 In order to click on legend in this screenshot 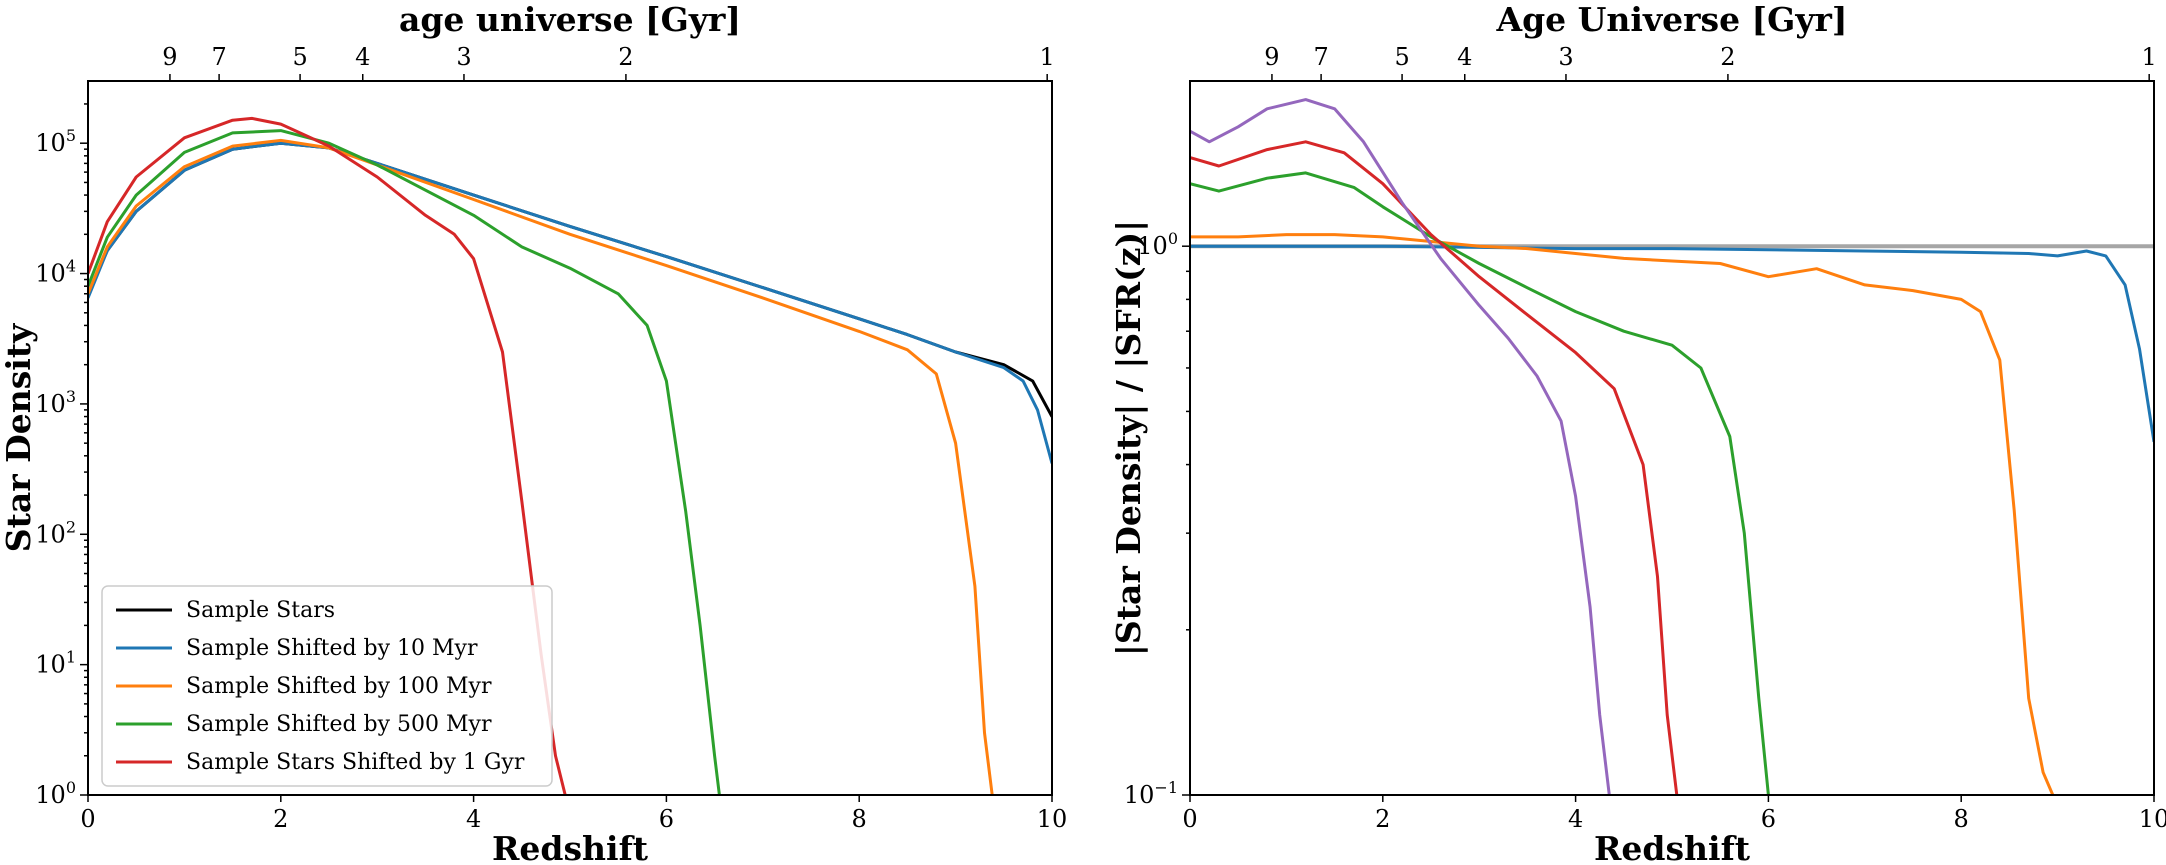, I will do `click(327, 686)`.